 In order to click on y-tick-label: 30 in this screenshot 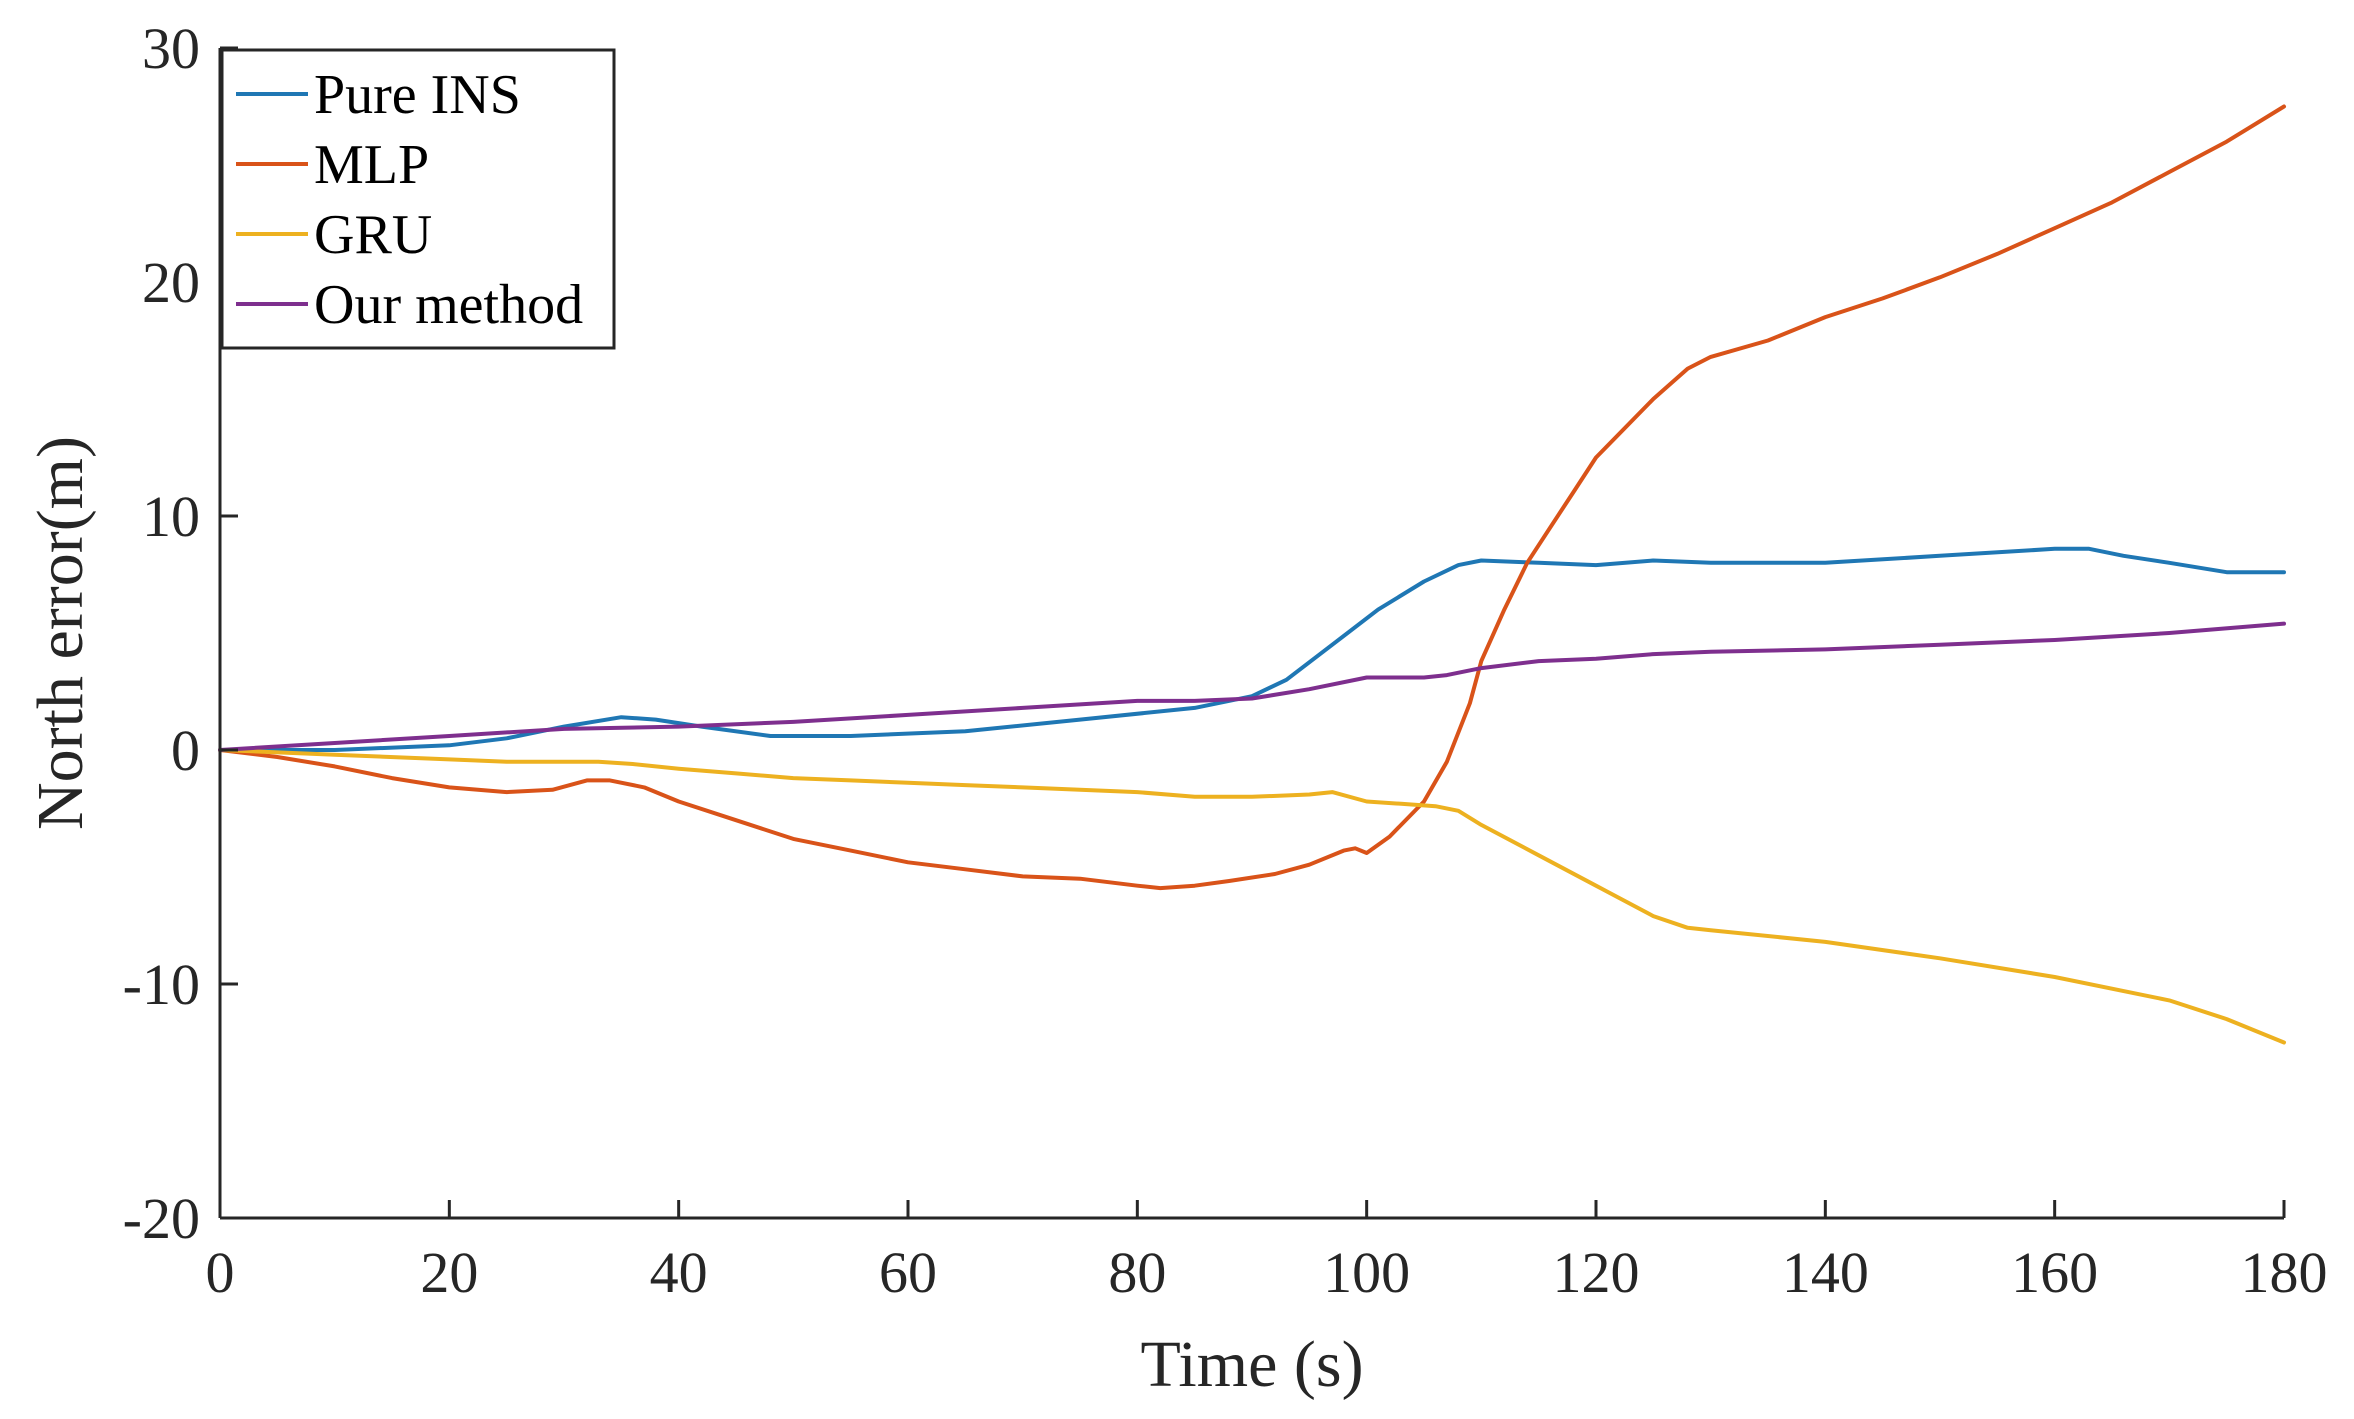, I will do `click(171, 48)`.